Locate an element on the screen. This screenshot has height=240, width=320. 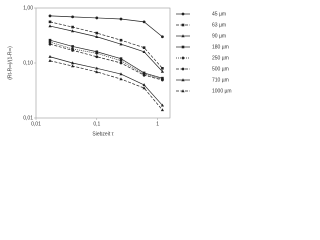
x-tick-label: 0,01 is located at coordinates (36, 124).